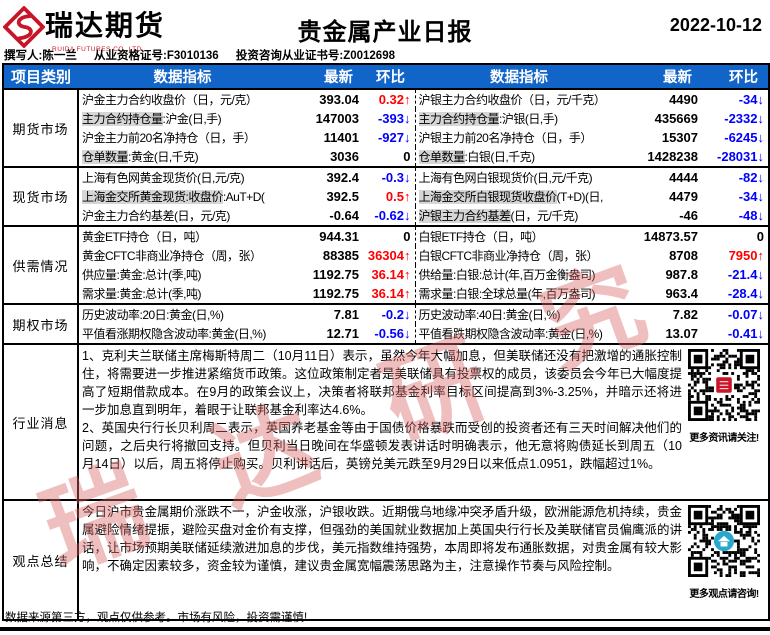 The width and height of the screenshot is (770, 635). Describe the element at coordinates (751, 177) in the screenshot. I see `metric-change-right: -82↓` at that location.